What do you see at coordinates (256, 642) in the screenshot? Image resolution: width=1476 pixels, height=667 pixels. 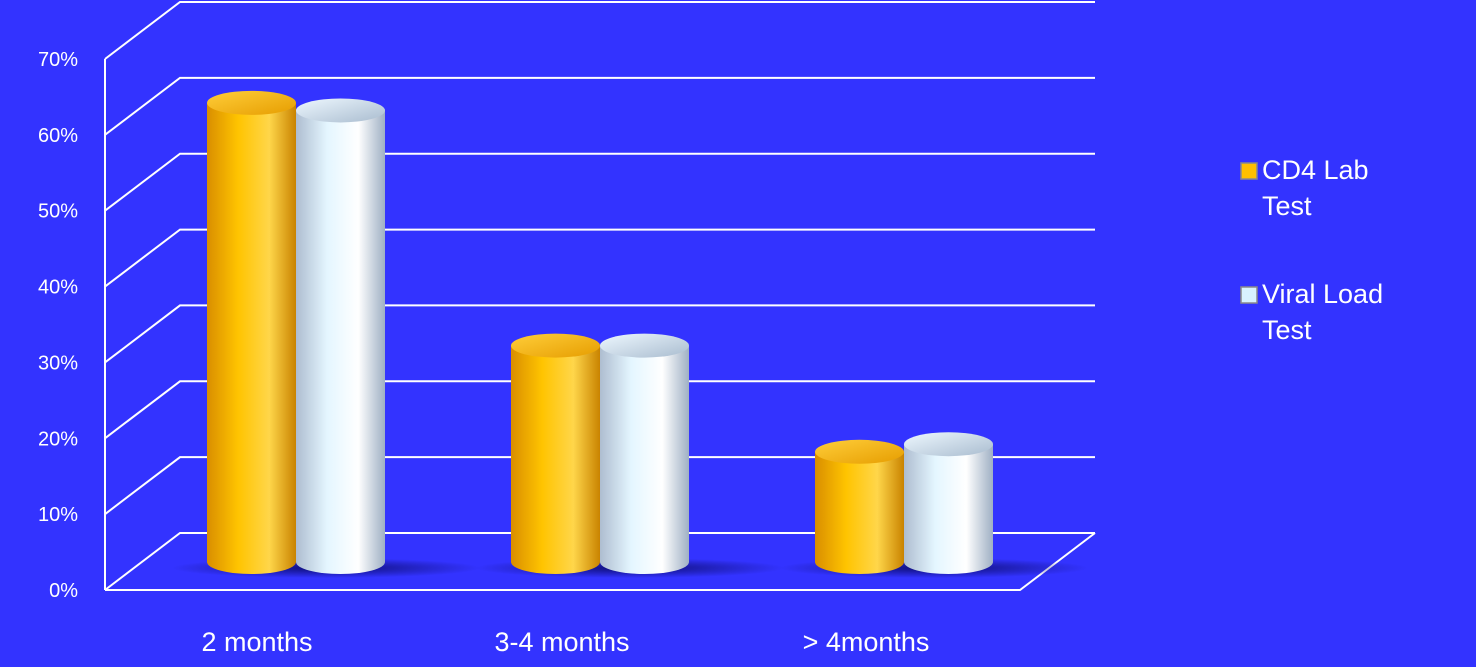 I see `x-category-label: 2 months` at bounding box center [256, 642].